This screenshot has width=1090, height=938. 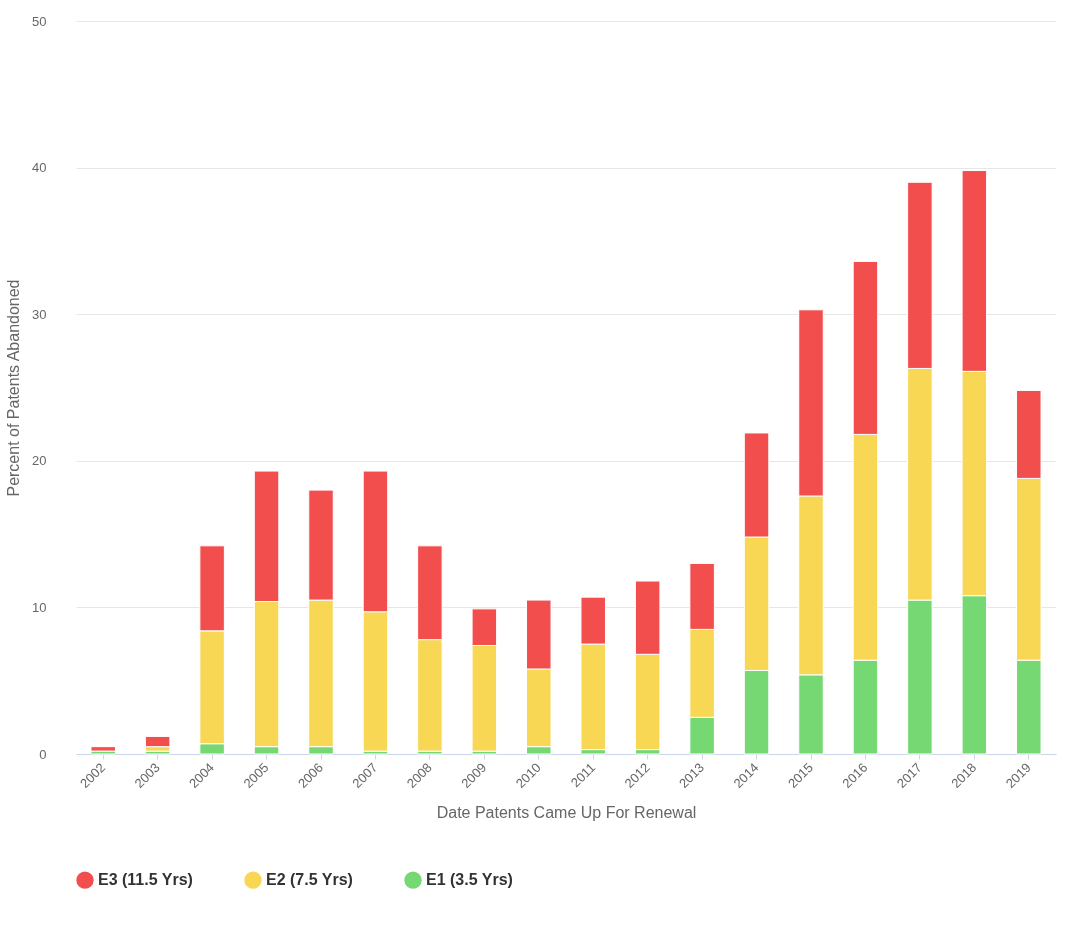 What do you see at coordinates (566, 812) in the screenshot?
I see `x-axis-title: Date Patents Came Up For Renewal` at bounding box center [566, 812].